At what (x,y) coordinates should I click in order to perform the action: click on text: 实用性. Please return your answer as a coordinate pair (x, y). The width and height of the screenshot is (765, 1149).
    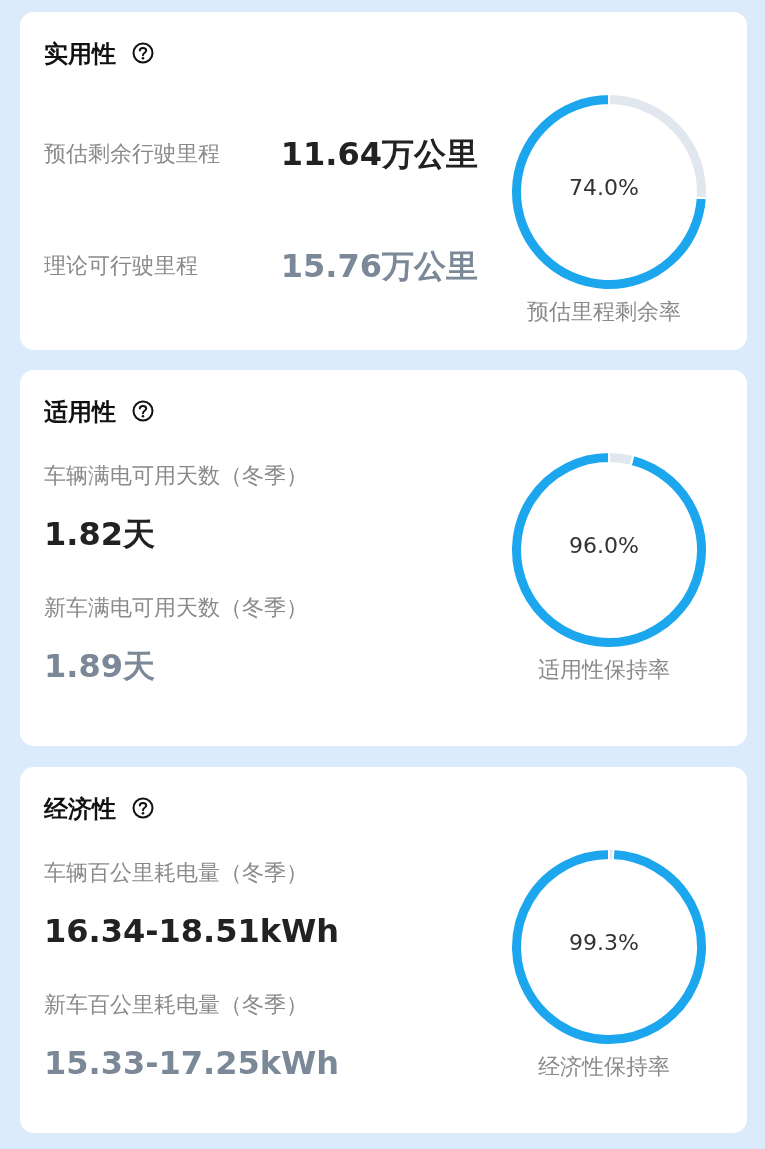
    Looking at the image, I should click on (80, 54).